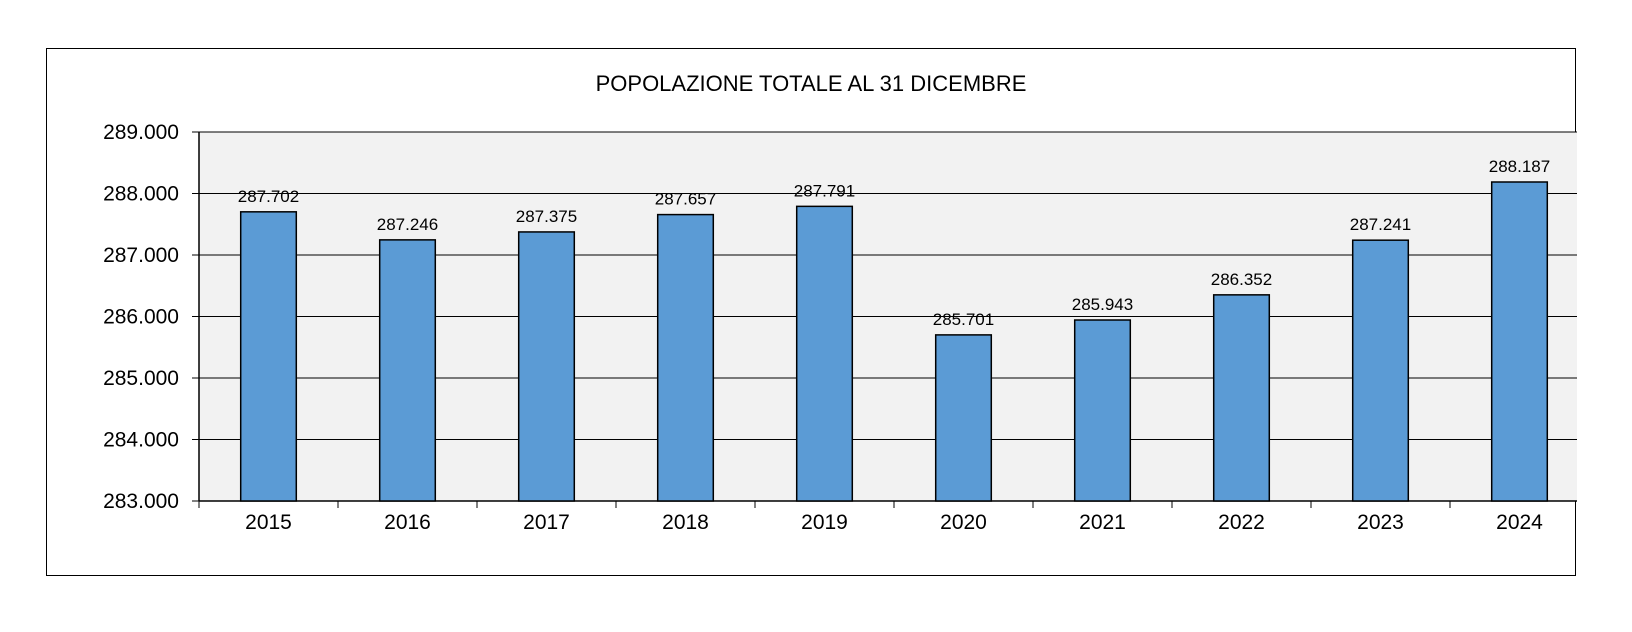 This screenshot has width=1632, height=632. What do you see at coordinates (1102, 304) in the screenshot?
I see `data-label: 285.943` at bounding box center [1102, 304].